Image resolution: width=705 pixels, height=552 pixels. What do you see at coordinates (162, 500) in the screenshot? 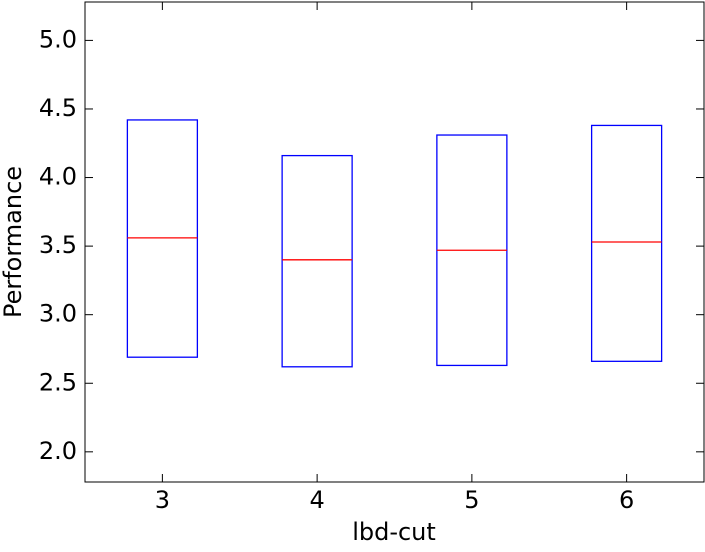
I see `x-tick-label: 3` at bounding box center [162, 500].